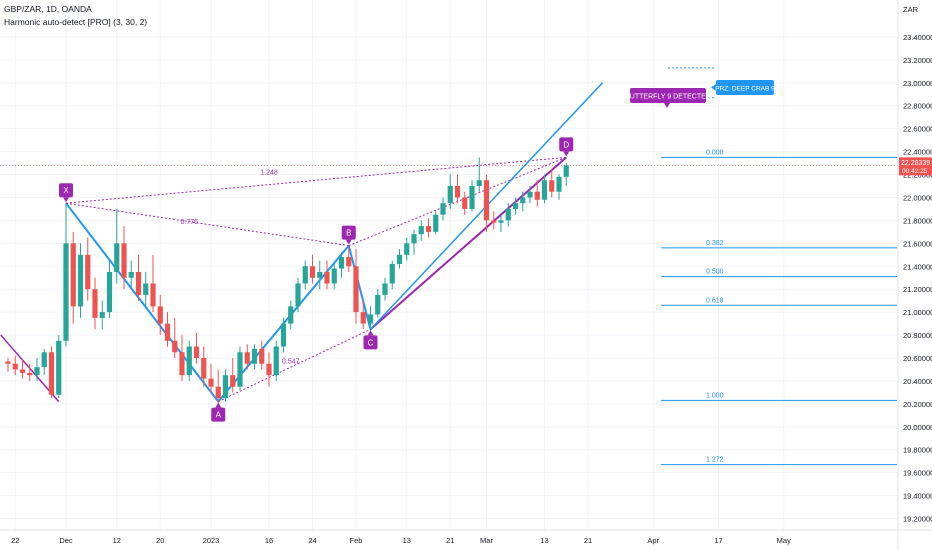  What do you see at coordinates (189, 222) in the screenshot?
I see `ratio-label: 0.776` at bounding box center [189, 222].